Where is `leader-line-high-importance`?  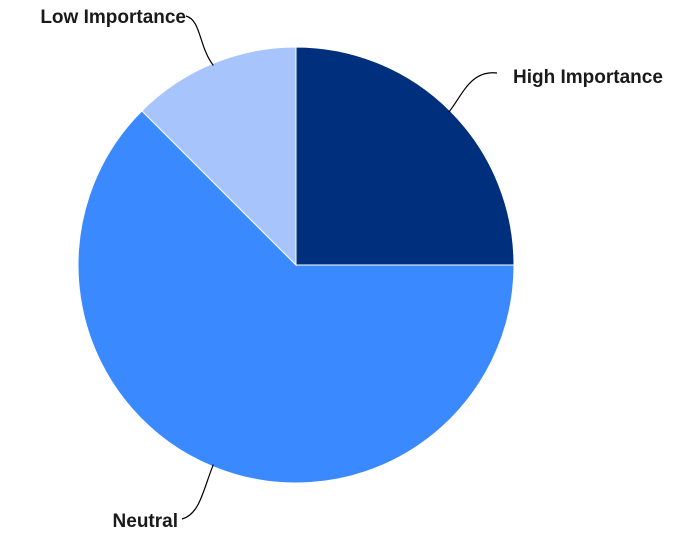
leader-line-high-importance is located at coordinates (473, 92).